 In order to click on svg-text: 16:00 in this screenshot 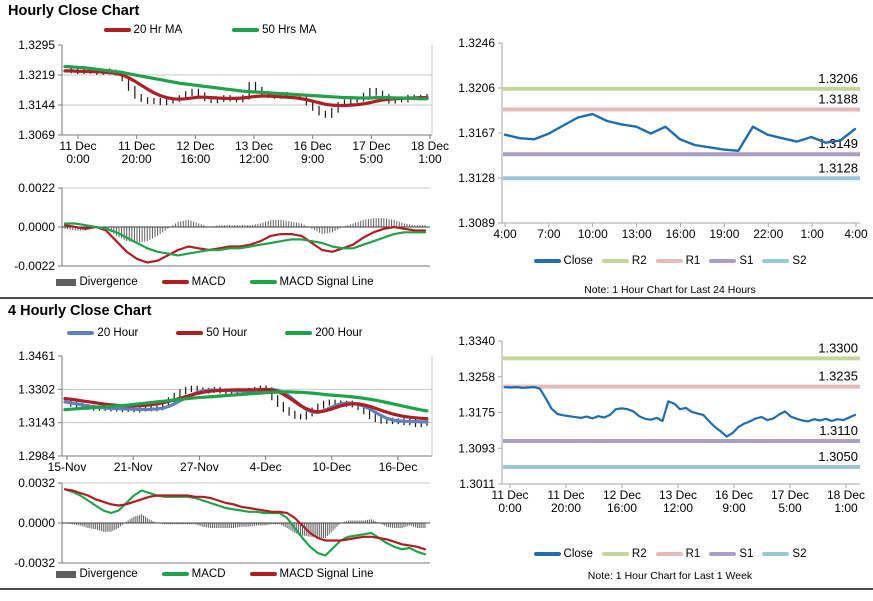, I will do `click(195, 159)`.